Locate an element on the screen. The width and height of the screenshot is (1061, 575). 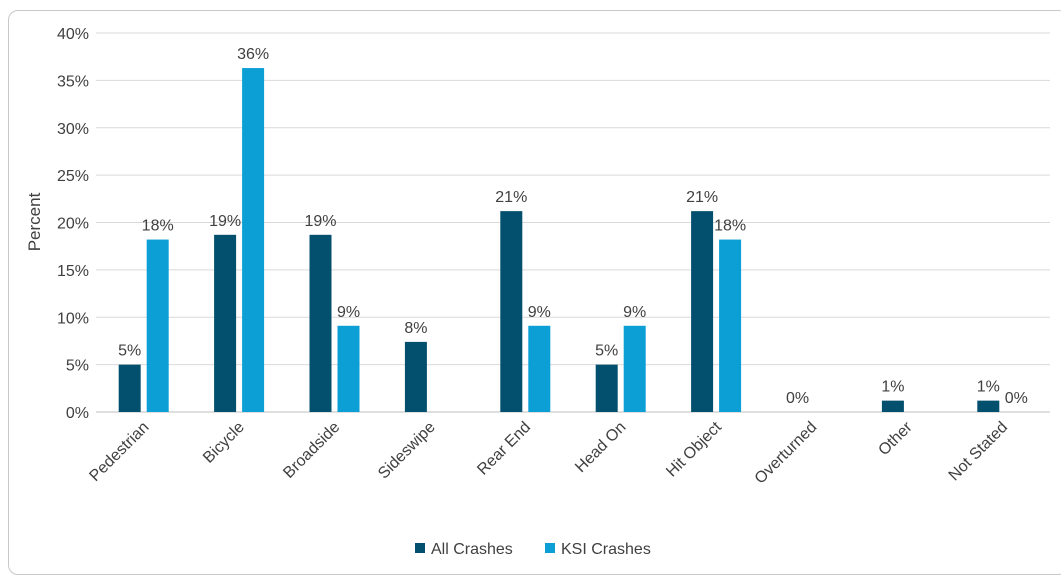
x-tick-label: Rear End is located at coordinates (504, 449).